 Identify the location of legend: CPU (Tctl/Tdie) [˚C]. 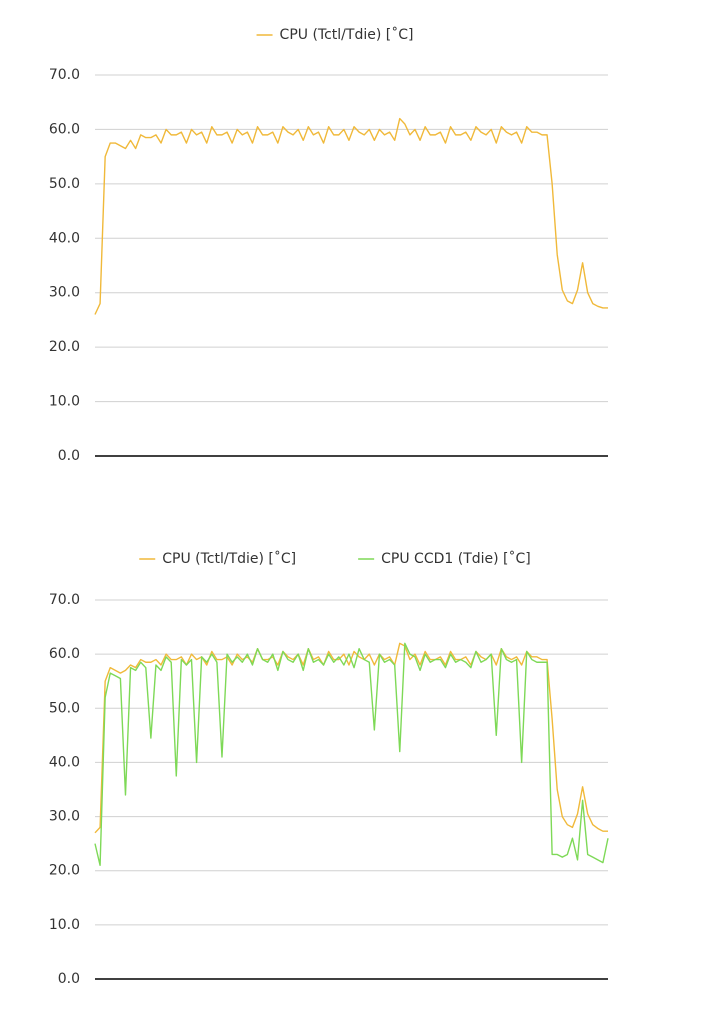
(335, 34).